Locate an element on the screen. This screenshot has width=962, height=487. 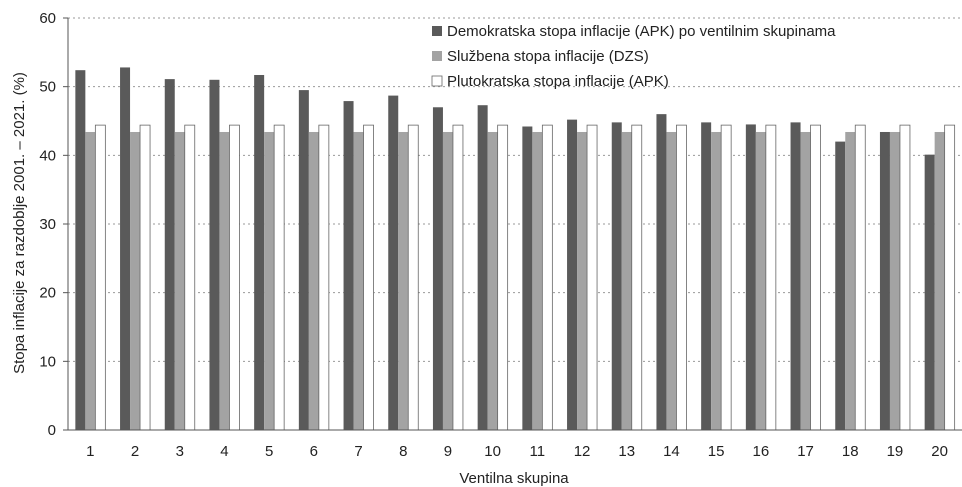
x-tick-label: 6 is located at coordinates (314, 451).